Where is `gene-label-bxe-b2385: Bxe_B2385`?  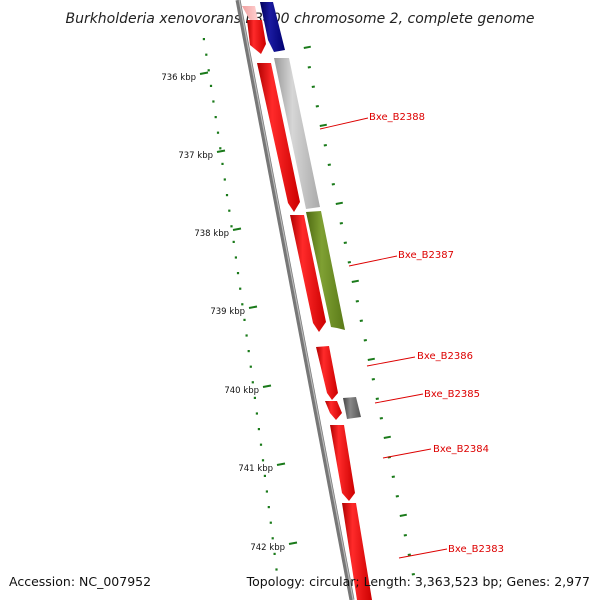 gene-label-bxe-b2385: Bxe_B2385 is located at coordinates (452, 394).